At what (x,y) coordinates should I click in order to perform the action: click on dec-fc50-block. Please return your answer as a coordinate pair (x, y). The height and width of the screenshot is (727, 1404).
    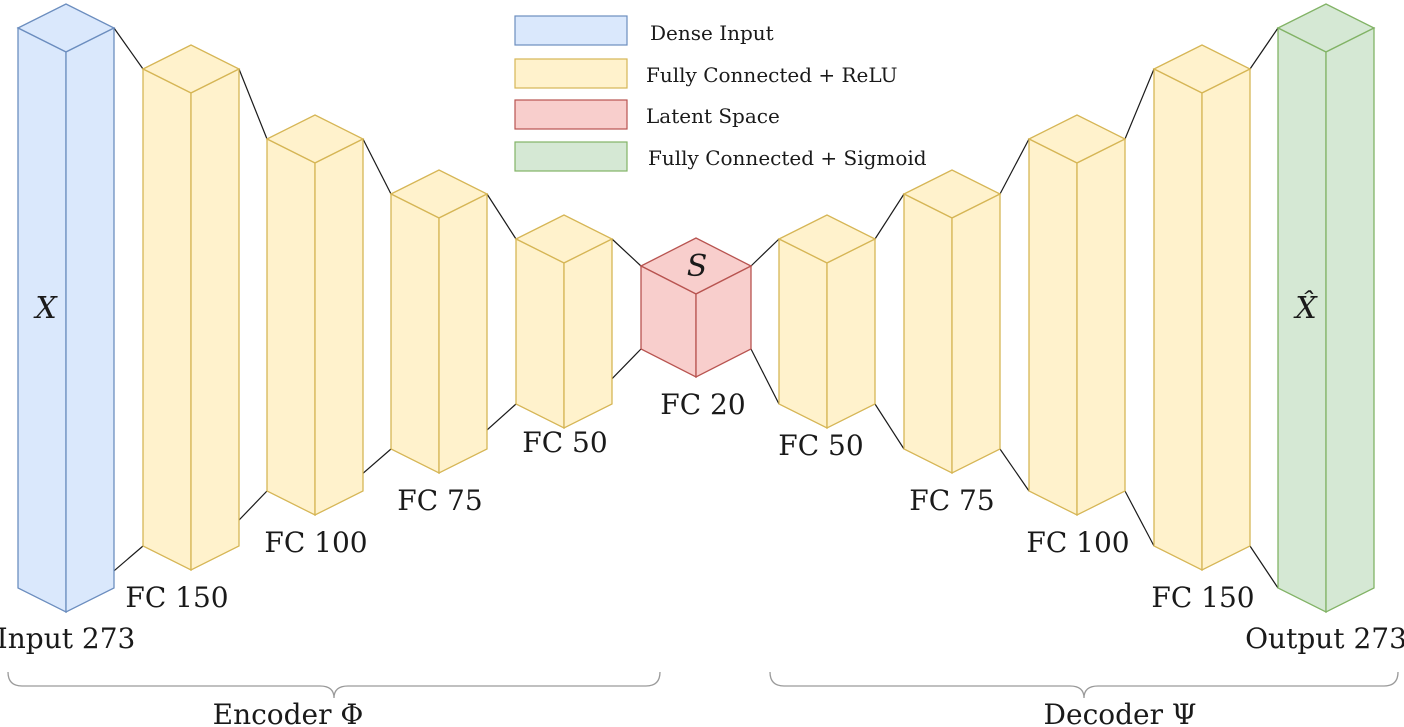
    Looking at the image, I should click on (827, 322).